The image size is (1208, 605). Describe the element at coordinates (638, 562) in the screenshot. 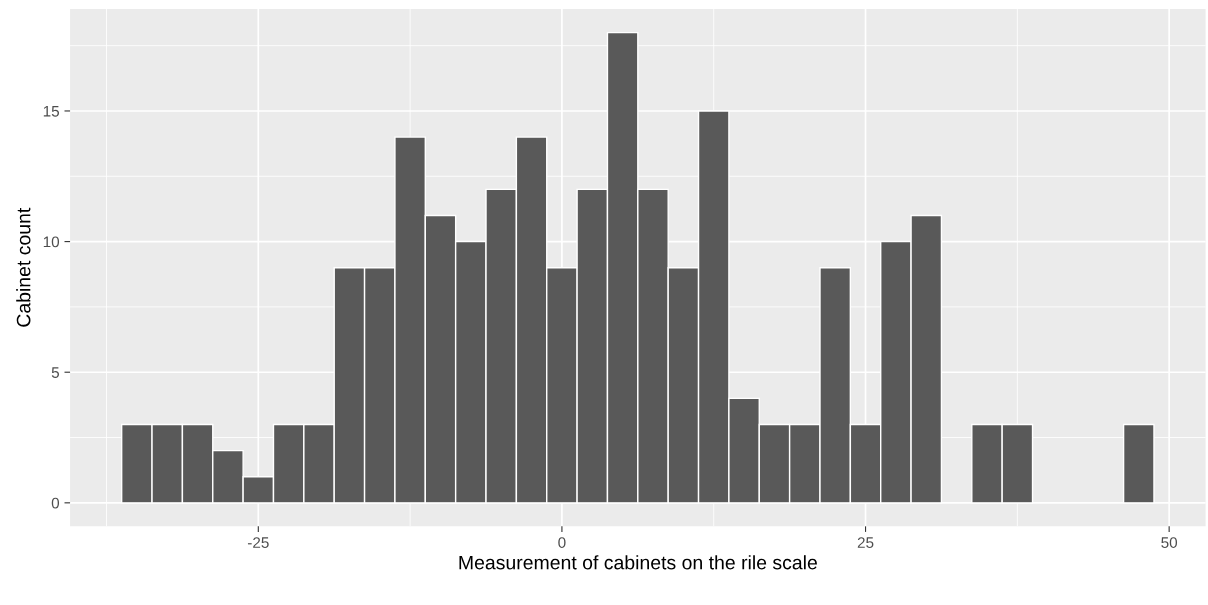

I see `x-axis-title: Measurement of cabinets on the rile scale` at that location.